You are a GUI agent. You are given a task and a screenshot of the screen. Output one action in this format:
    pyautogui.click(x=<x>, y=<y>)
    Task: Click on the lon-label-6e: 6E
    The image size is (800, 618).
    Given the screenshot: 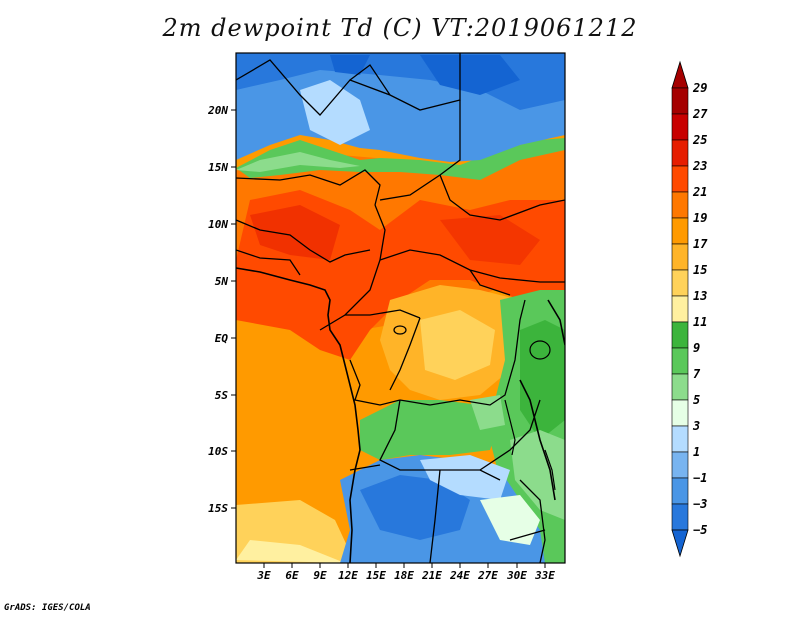 What is the action you would take?
    pyautogui.click(x=292, y=575)
    